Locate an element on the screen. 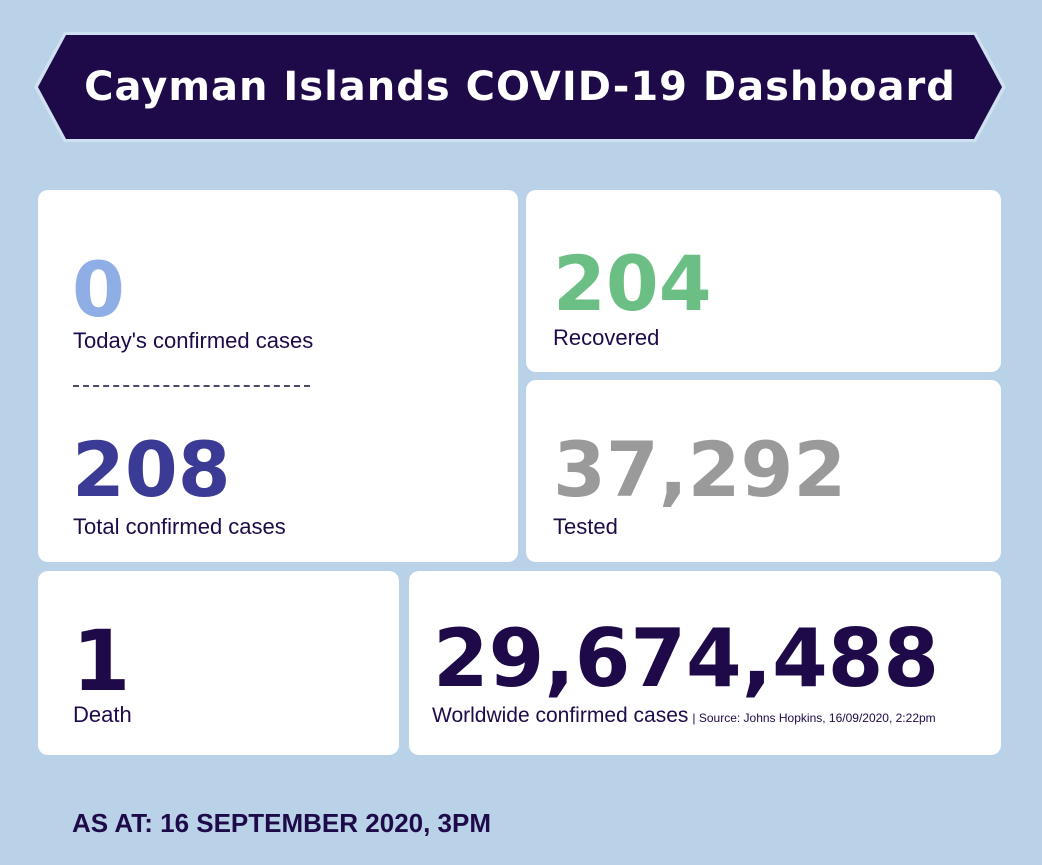 This screenshot has width=1042, height=865. deaths-value: 1 is located at coordinates (101, 661).